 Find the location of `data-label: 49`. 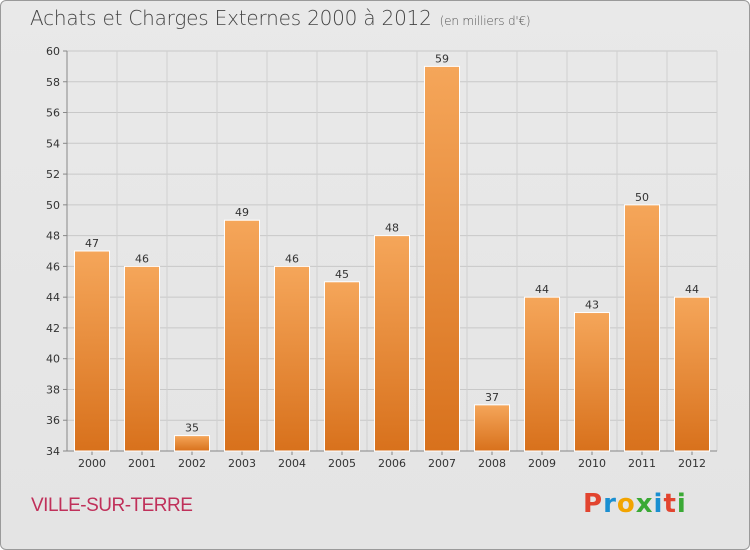

data-label: 49 is located at coordinates (242, 212).